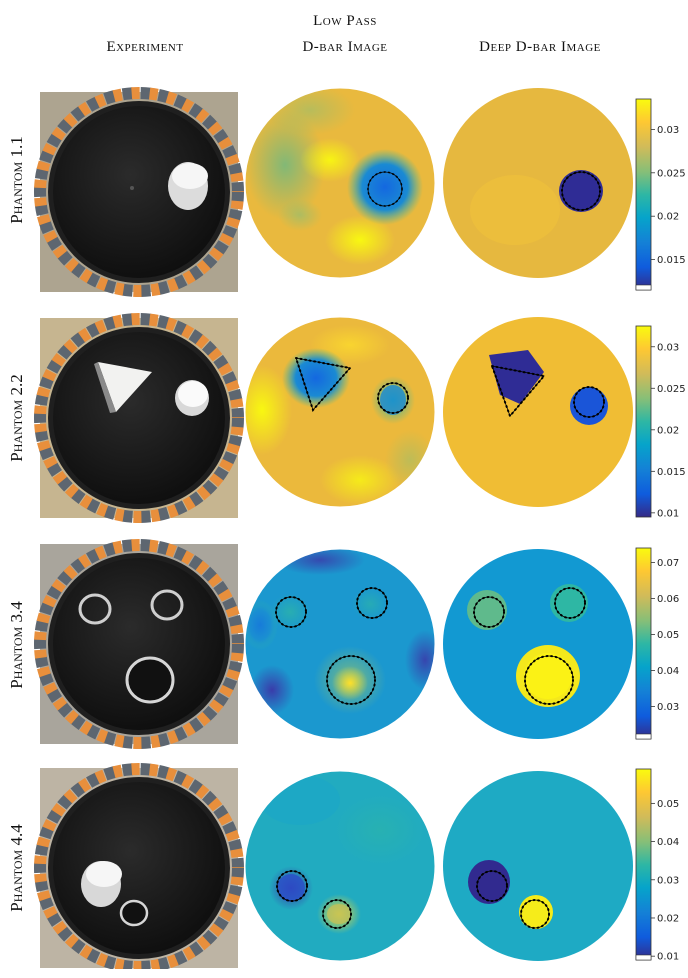 The height and width of the screenshot is (978, 688). I want to click on column-header-lowpass: Low Pass D-bar Image, so click(345, 34).